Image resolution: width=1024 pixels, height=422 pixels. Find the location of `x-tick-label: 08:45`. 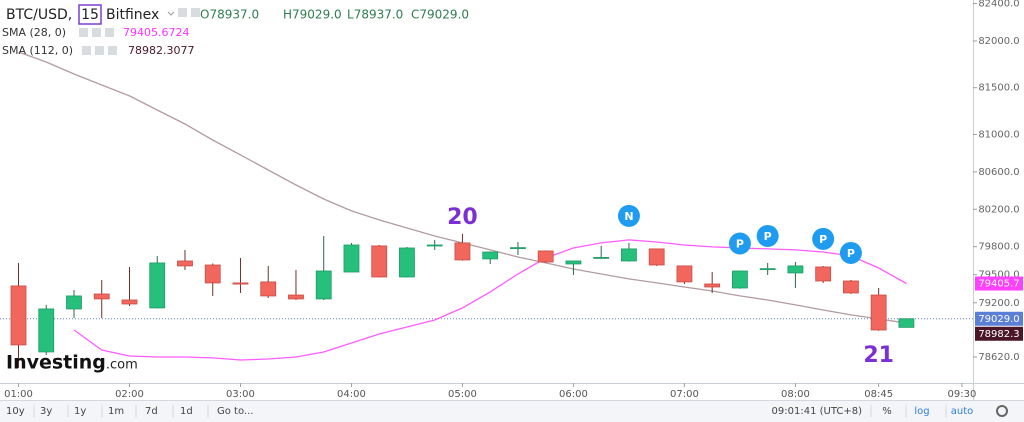

x-tick-label: 08:45 is located at coordinates (878, 394).